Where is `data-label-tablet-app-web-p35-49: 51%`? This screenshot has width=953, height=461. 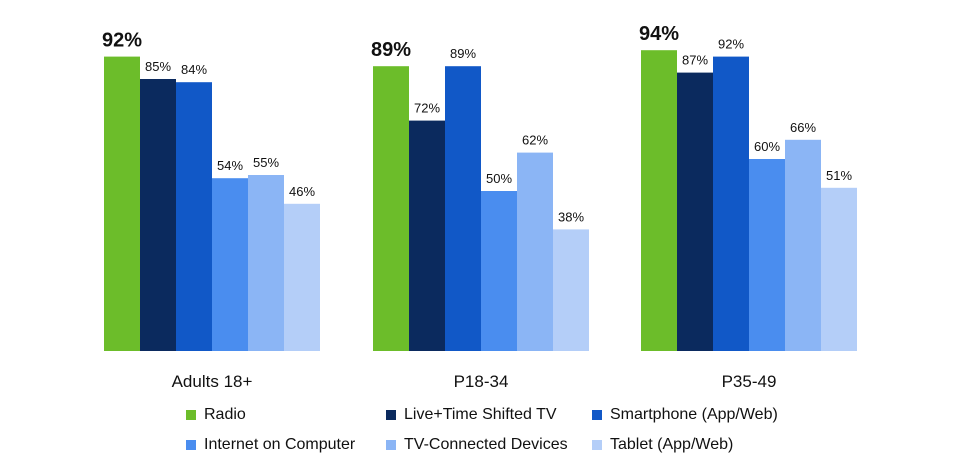
data-label-tablet-app-web-p35-49: 51% is located at coordinates (839, 175).